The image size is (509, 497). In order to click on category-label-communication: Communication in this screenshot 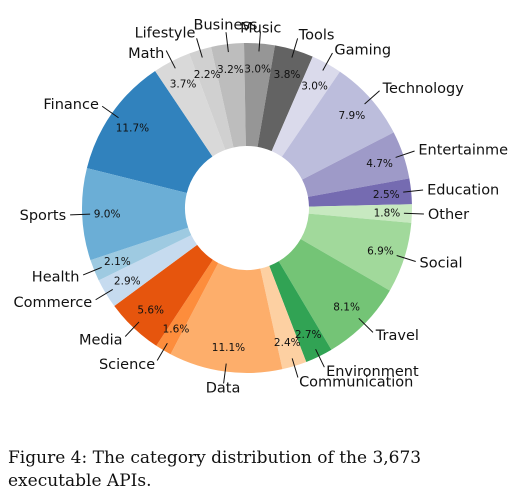, I will do `click(356, 382)`.